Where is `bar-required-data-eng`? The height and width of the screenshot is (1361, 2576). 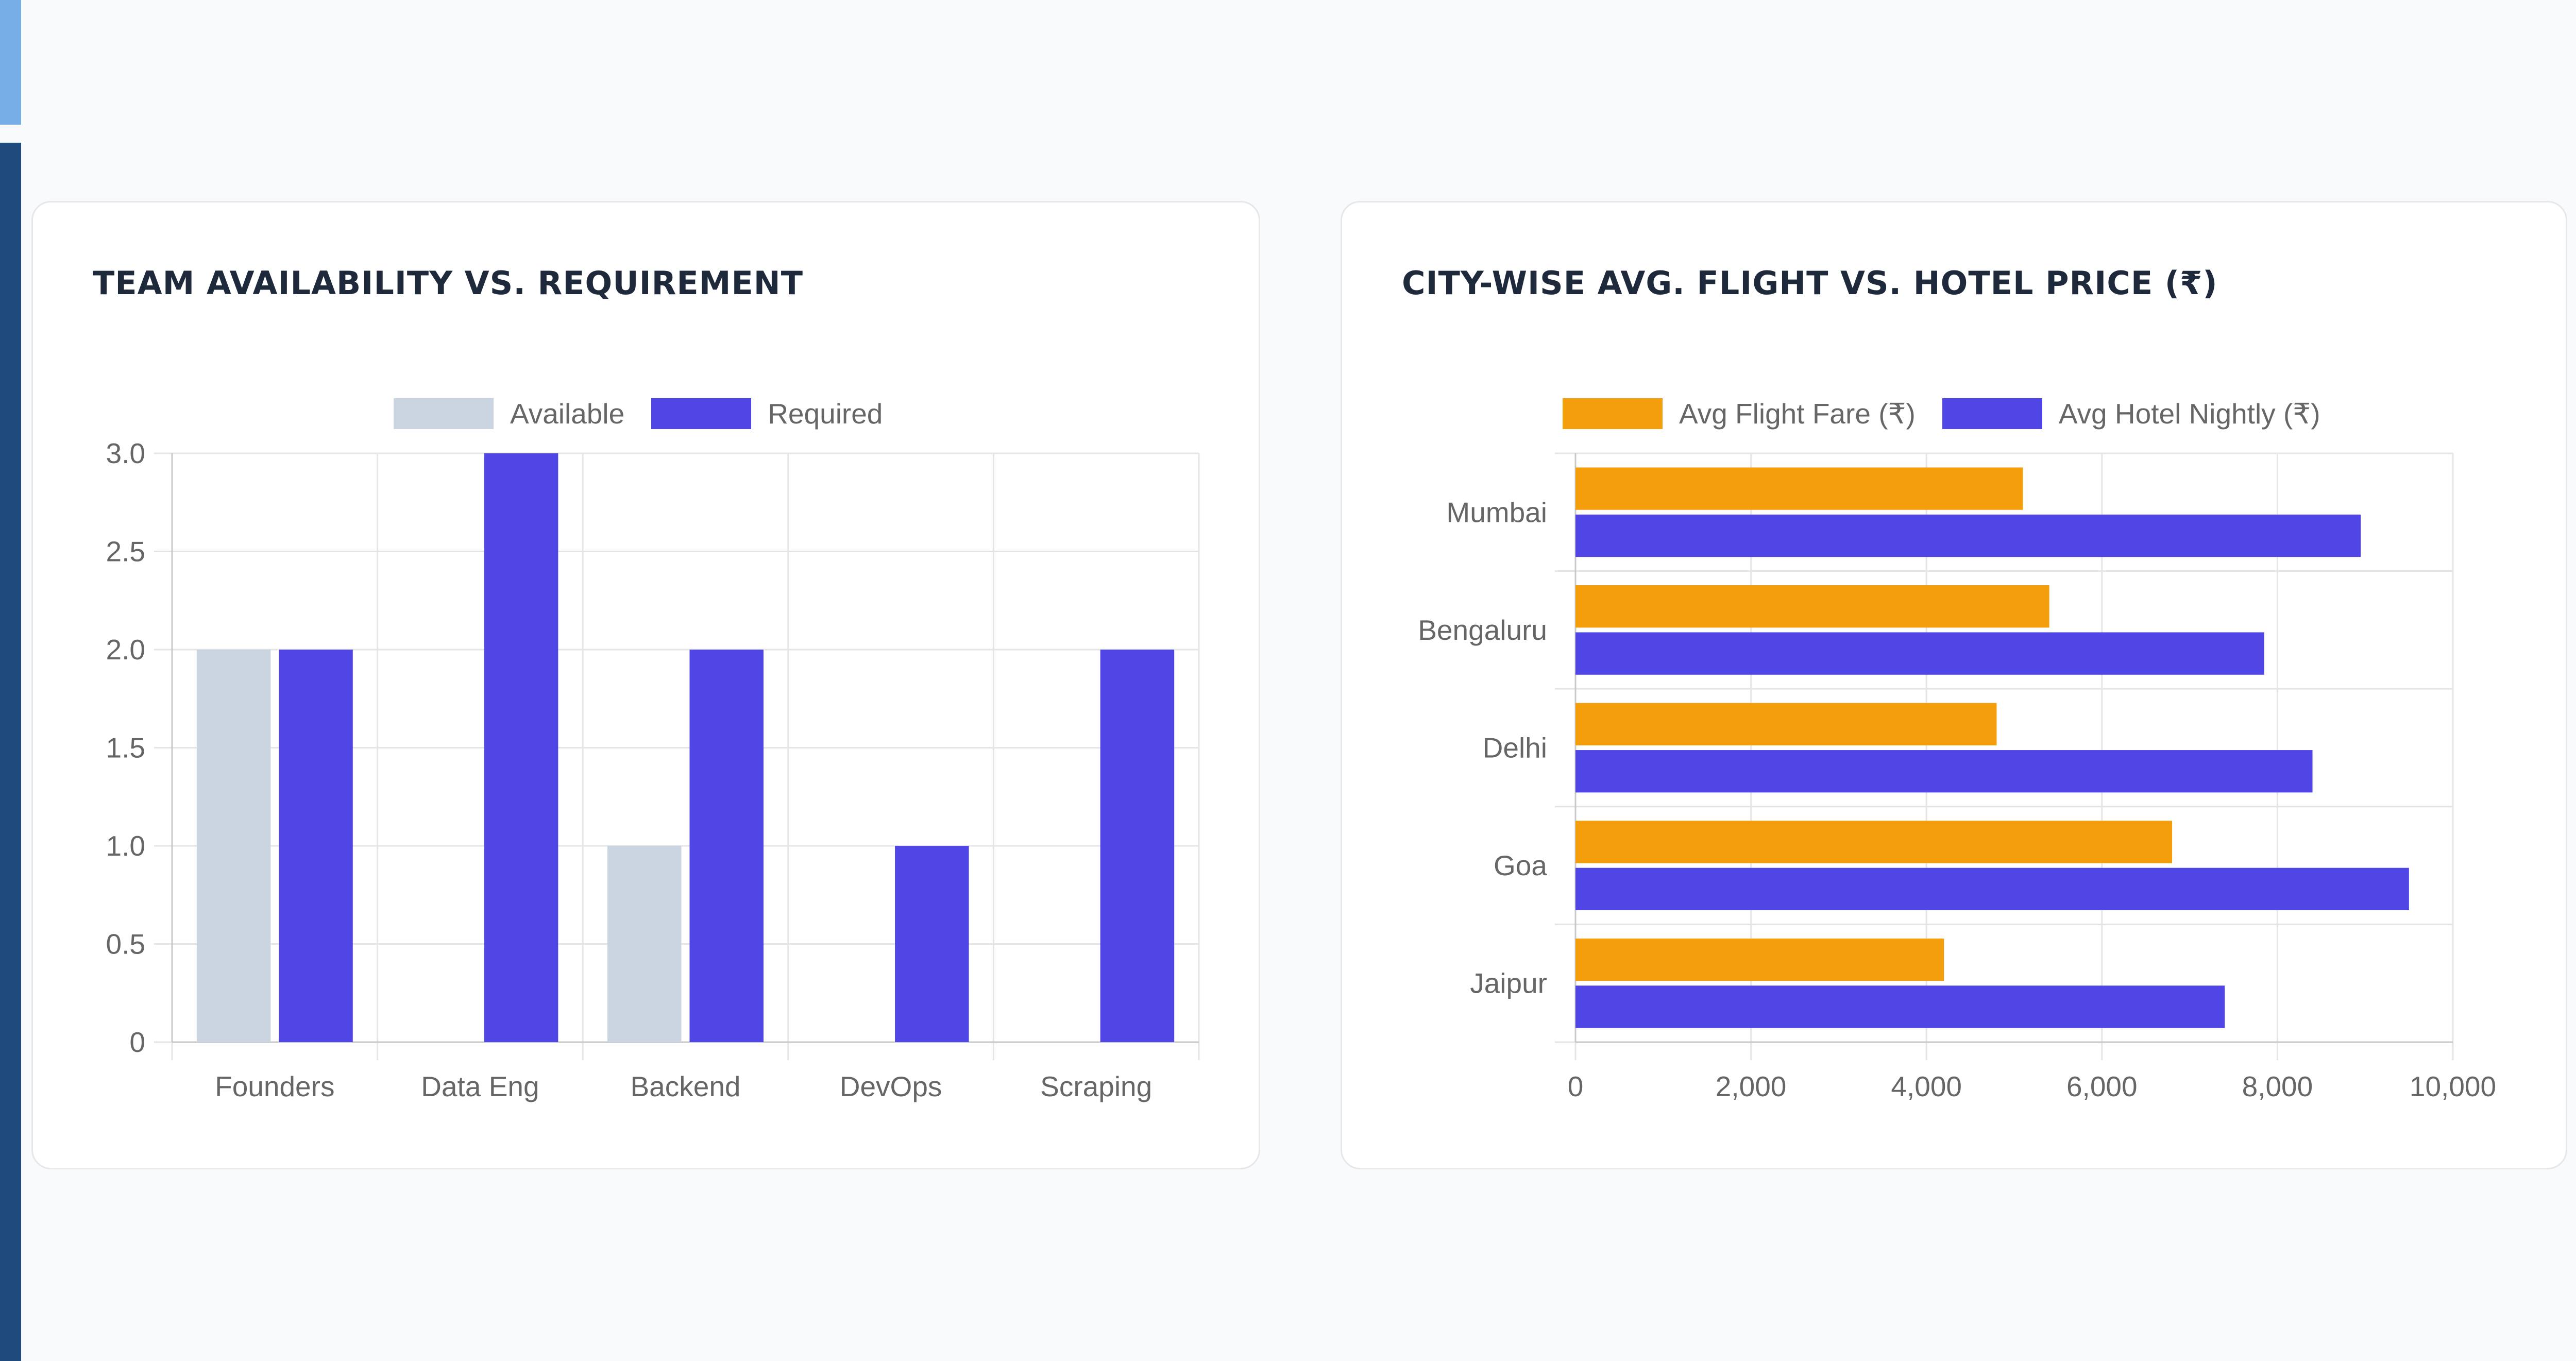 bar-required-data-eng is located at coordinates (521, 747).